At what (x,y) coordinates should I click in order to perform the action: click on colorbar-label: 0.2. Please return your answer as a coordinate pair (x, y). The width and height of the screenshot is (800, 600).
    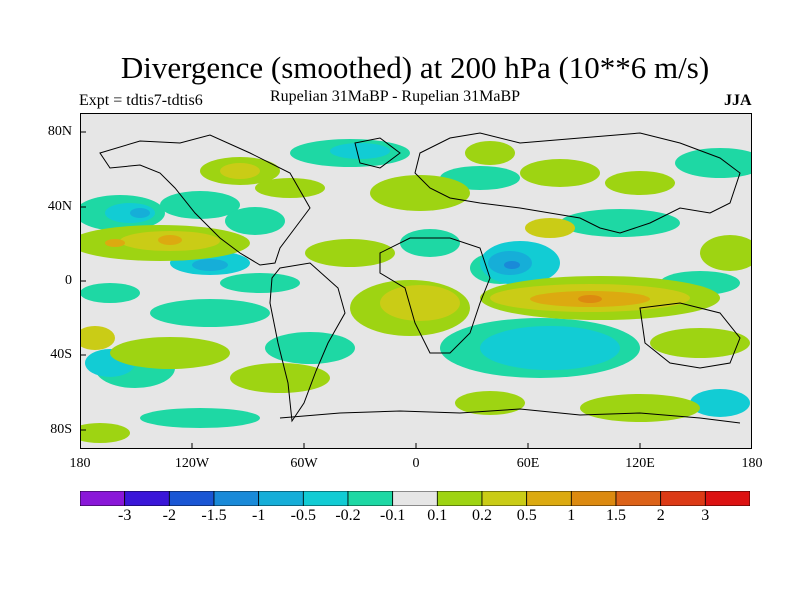
    Looking at the image, I should click on (482, 515).